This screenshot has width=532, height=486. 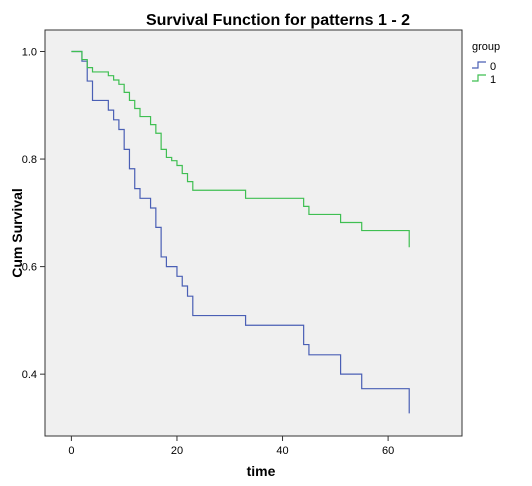 What do you see at coordinates (493, 80) in the screenshot?
I see `legend-label-1: 1` at bounding box center [493, 80].